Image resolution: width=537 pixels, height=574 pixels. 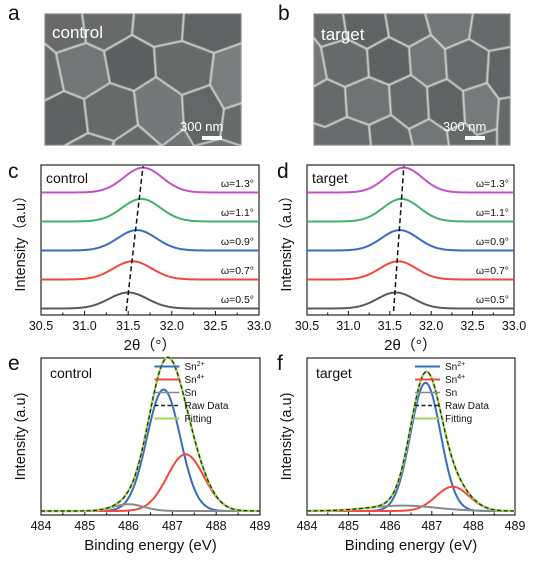 What do you see at coordinates (67, 178) in the screenshot?
I see `panel-label-c: control` at bounding box center [67, 178].